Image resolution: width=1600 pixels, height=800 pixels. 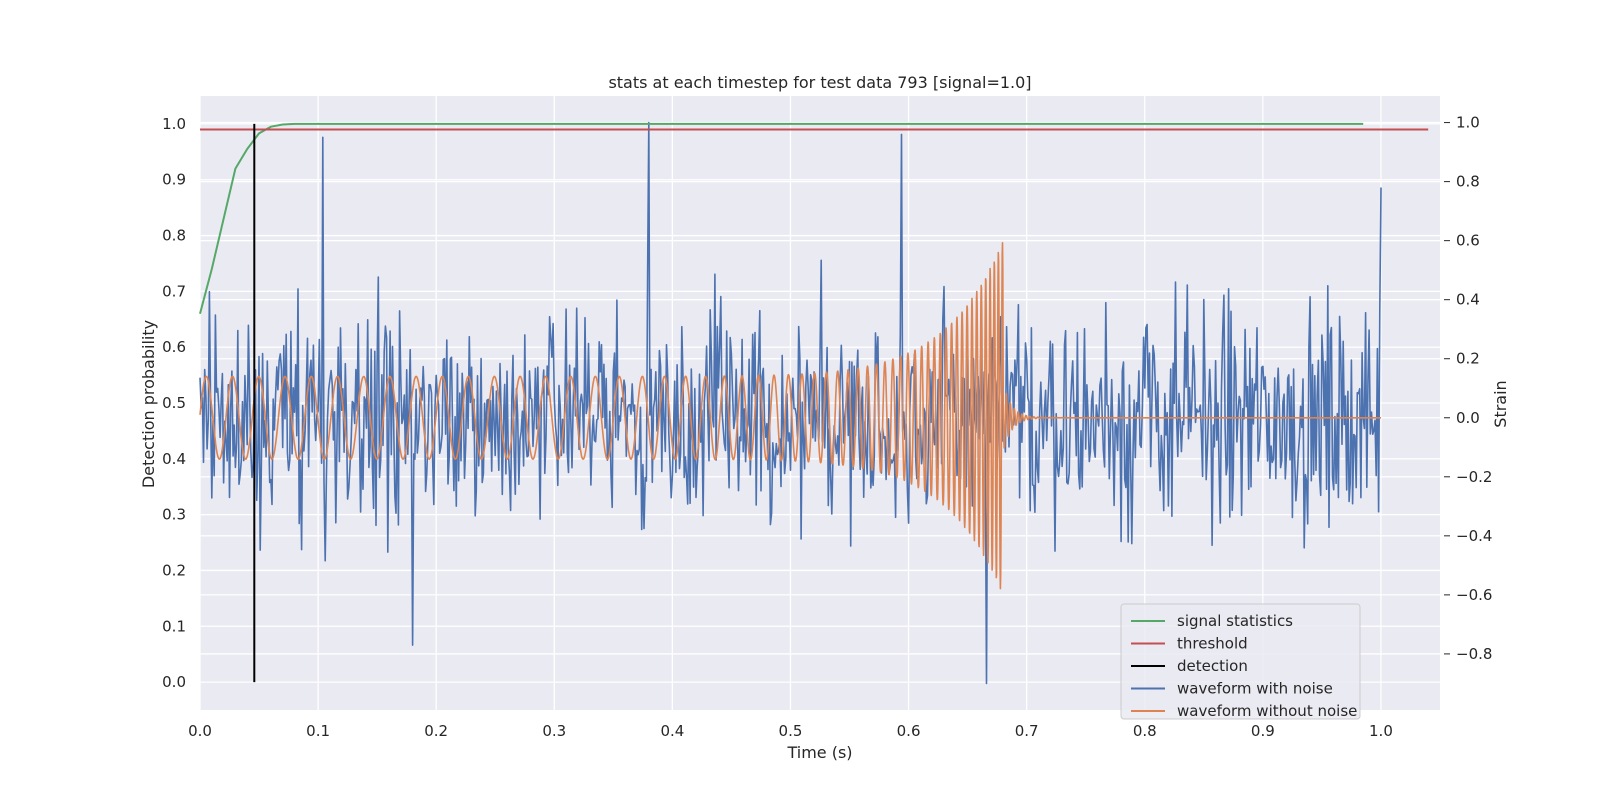 What do you see at coordinates (200, 731) in the screenshot?
I see `x-tick-label: 0.0` at bounding box center [200, 731].